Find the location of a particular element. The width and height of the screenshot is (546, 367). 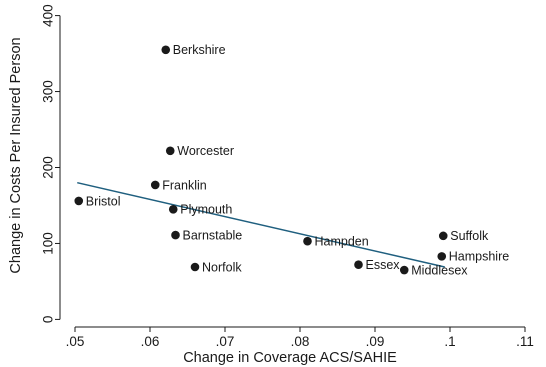

y-tick-label: 400 is located at coordinates (48, 15).